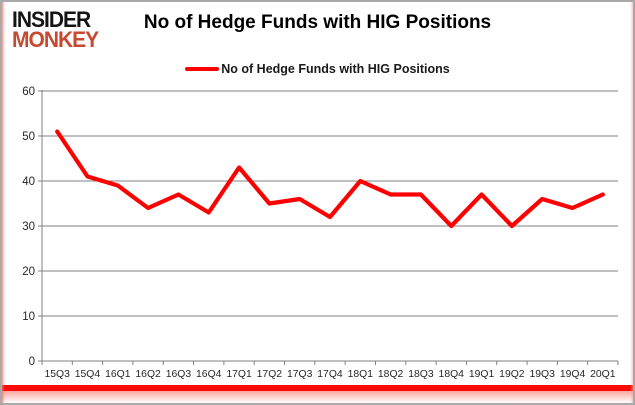  What do you see at coordinates (482, 374) in the screenshot?
I see `xtick-label-19Q1: 19Q1` at bounding box center [482, 374].